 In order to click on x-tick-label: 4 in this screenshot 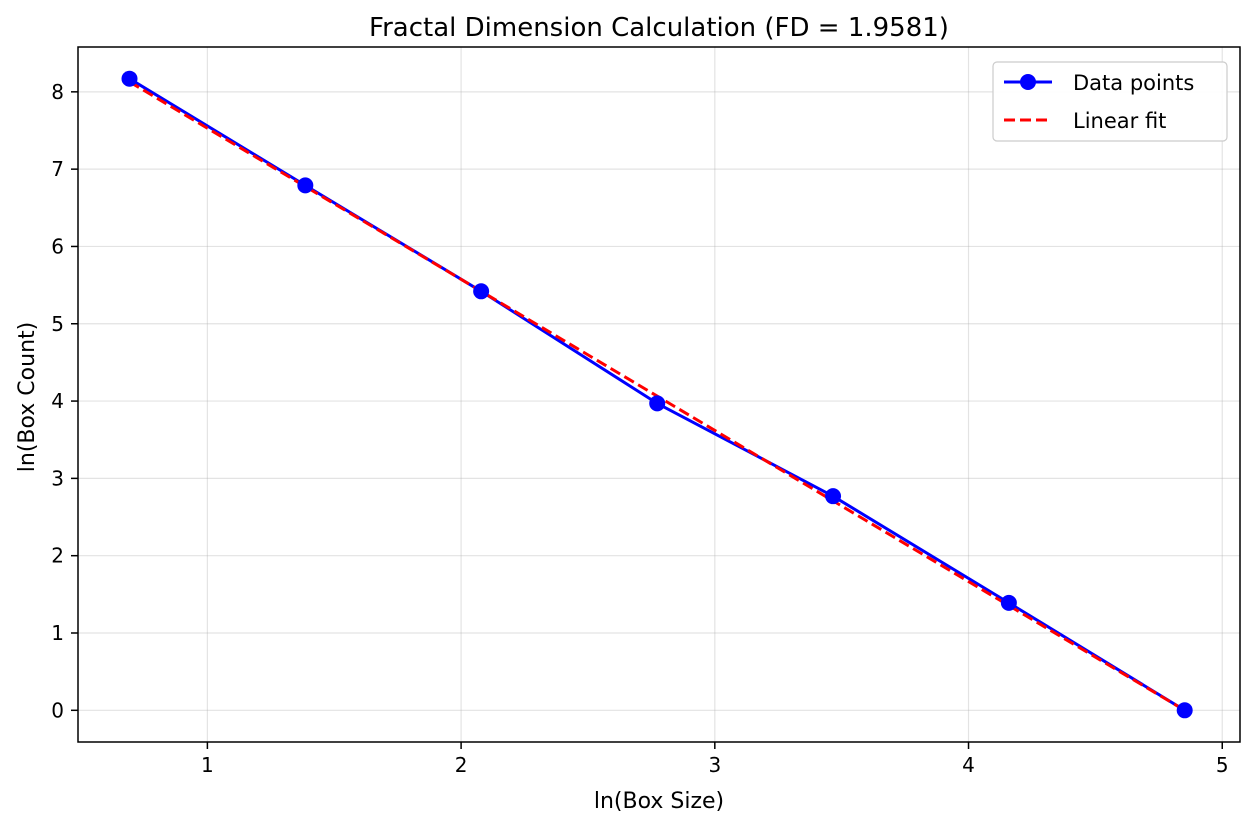, I will do `click(968, 765)`.